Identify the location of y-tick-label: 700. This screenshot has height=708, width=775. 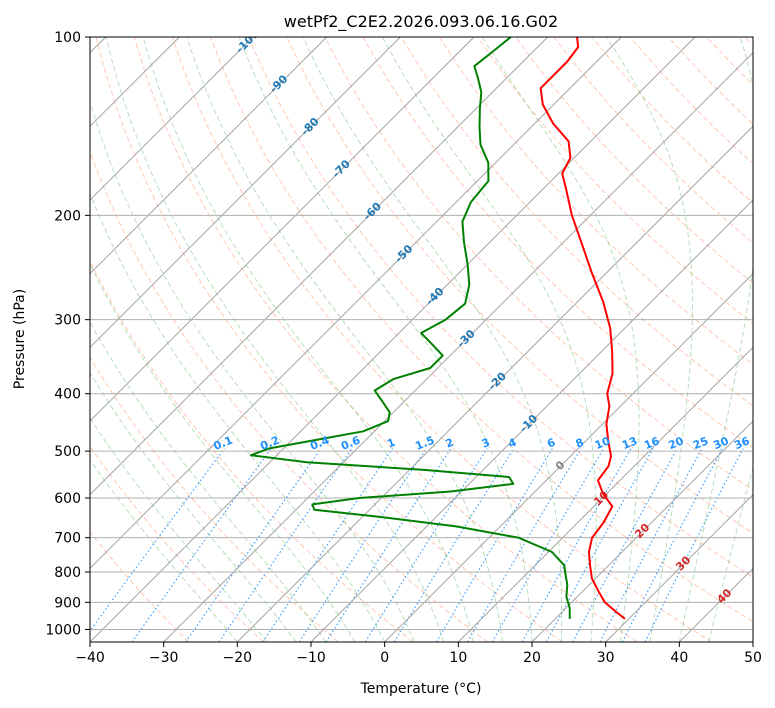
(67, 539).